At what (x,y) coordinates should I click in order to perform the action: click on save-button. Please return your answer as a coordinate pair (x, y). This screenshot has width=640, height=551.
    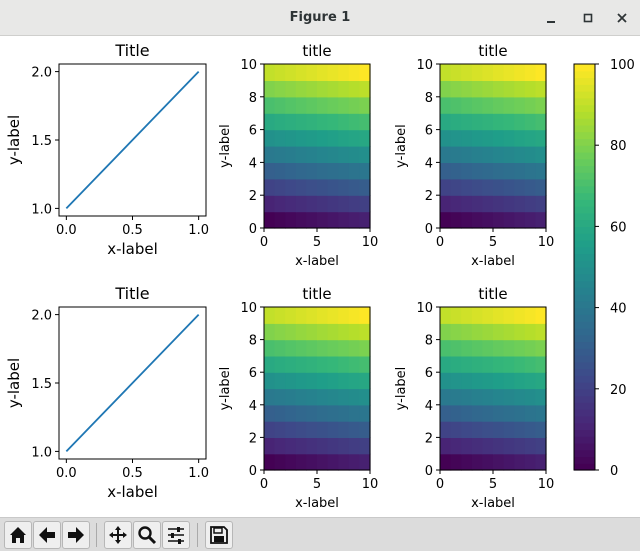
    Looking at the image, I should click on (219, 535).